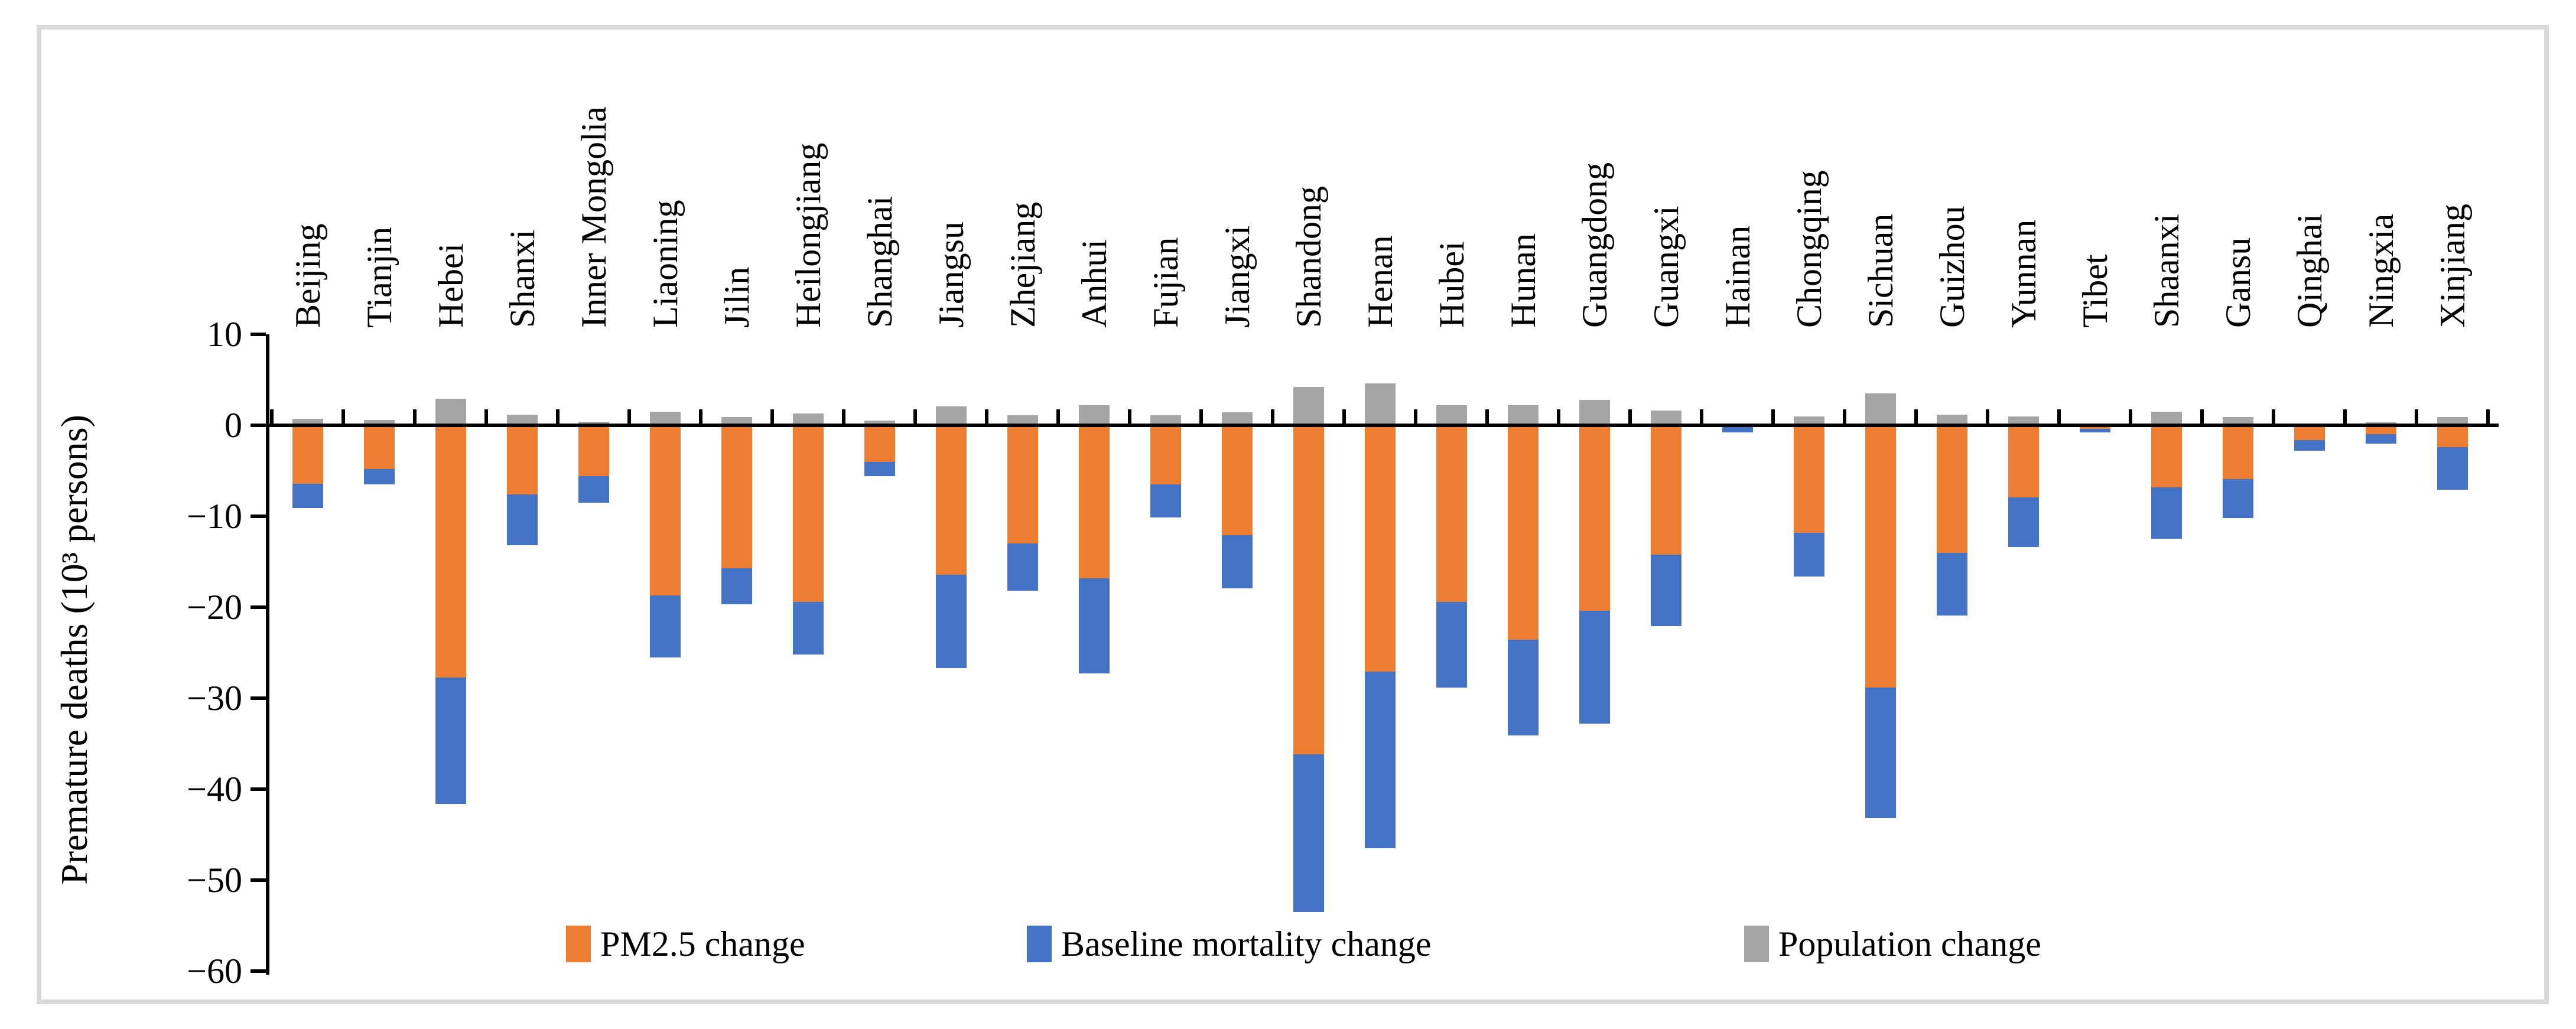 This screenshot has height=1029, width=2576. What do you see at coordinates (808, 628) in the screenshot?
I see `bar-Heilongjiang-baseline` at bounding box center [808, 628].